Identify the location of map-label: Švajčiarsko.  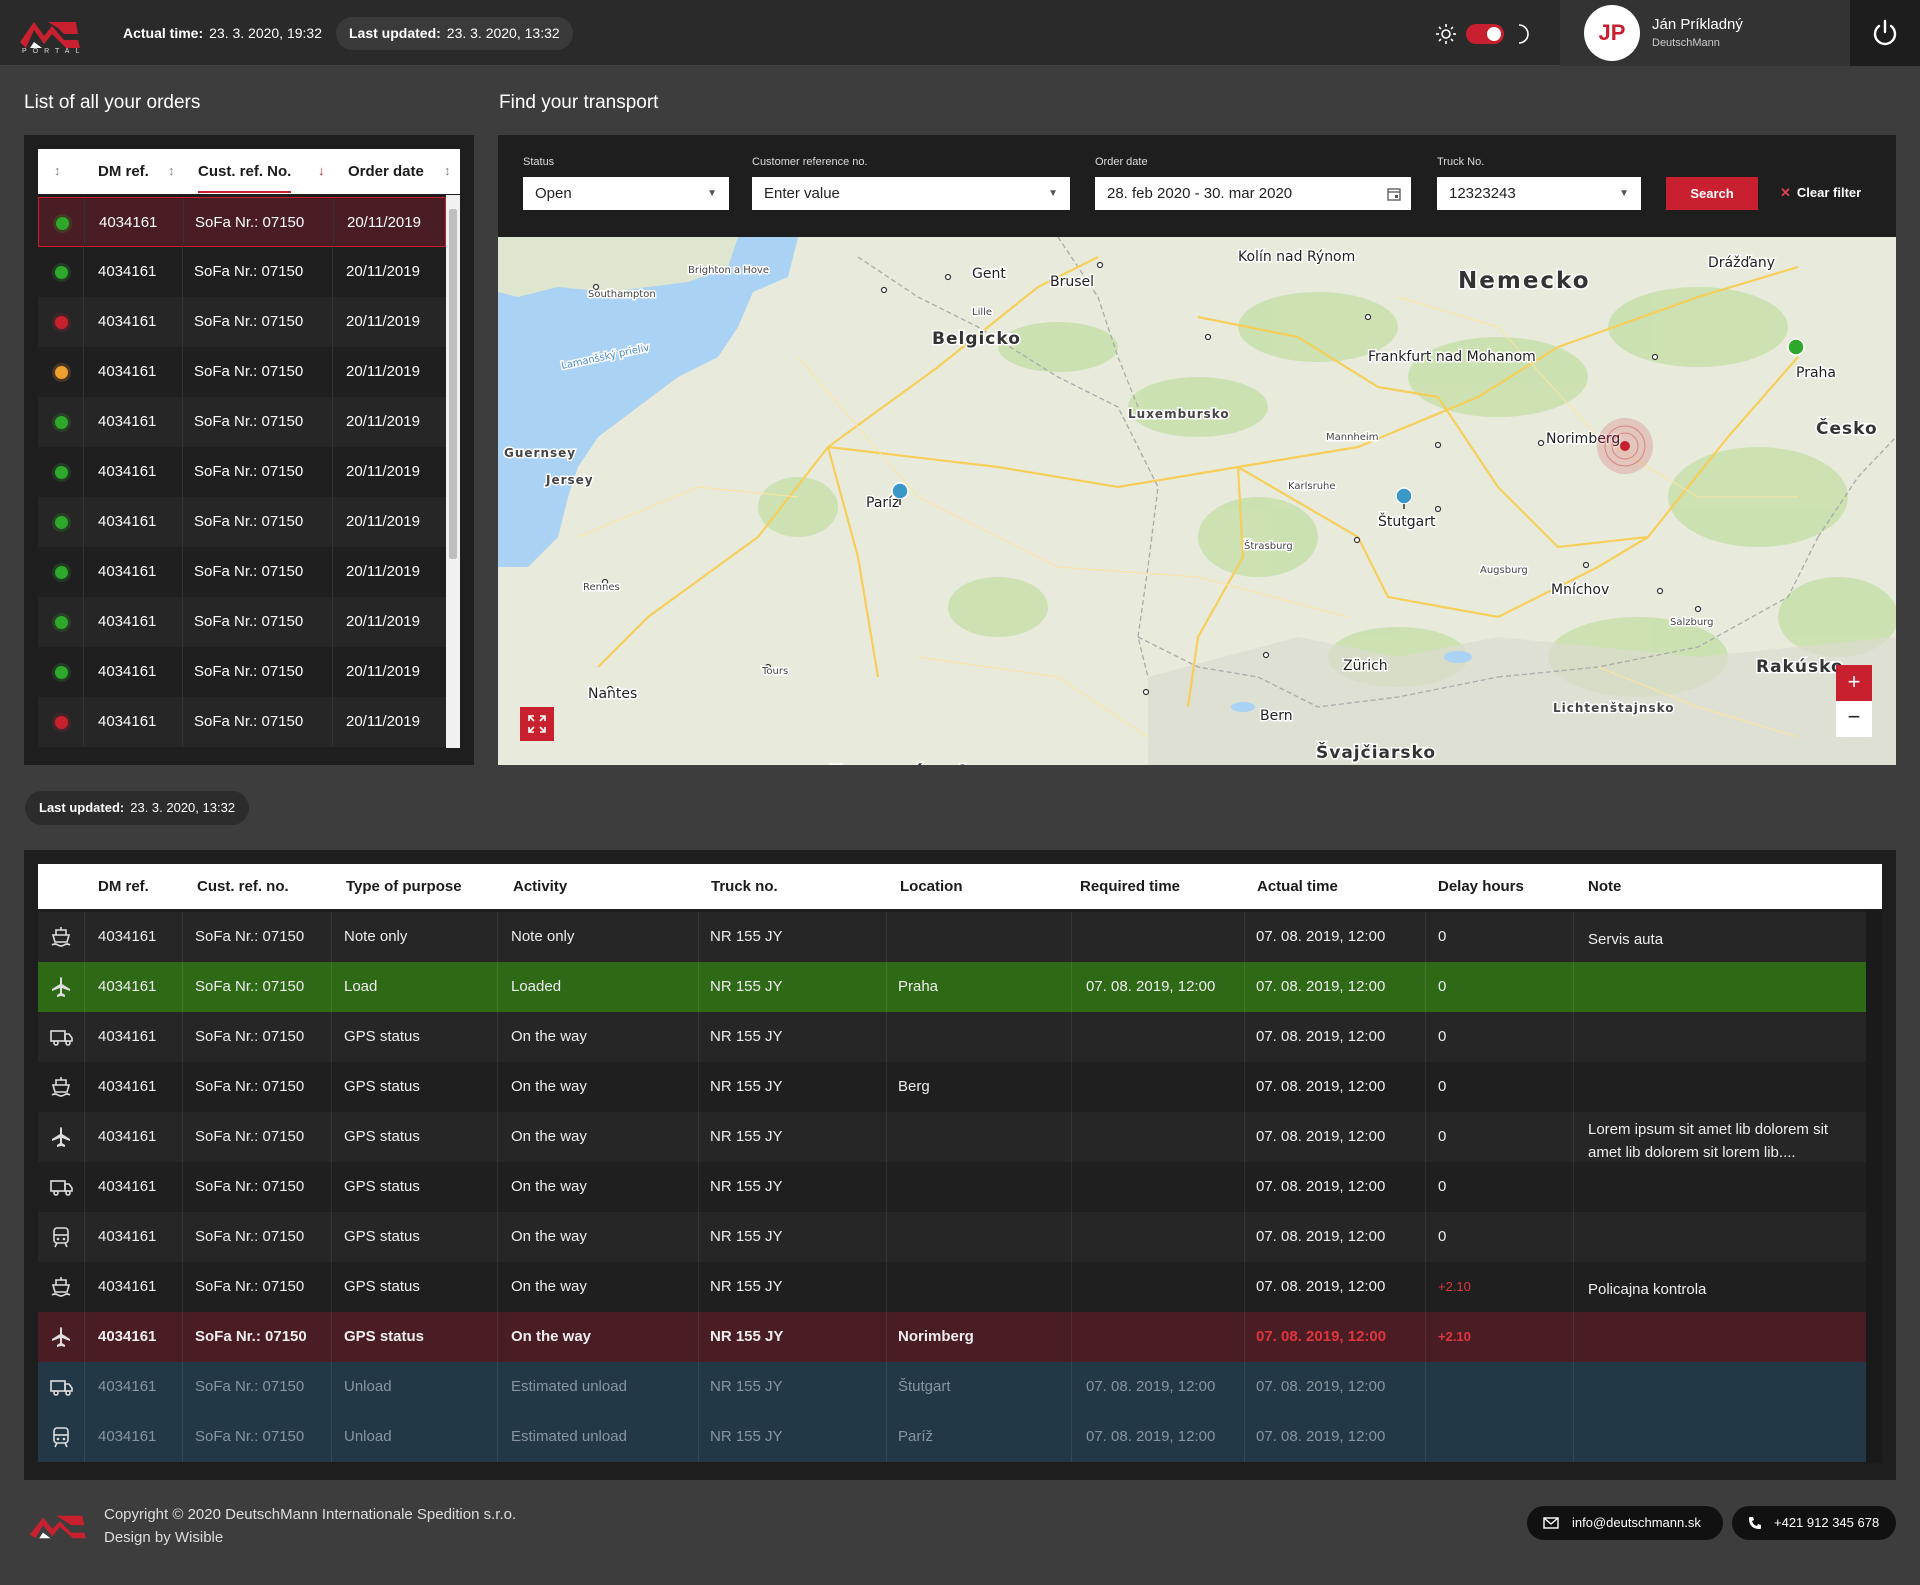
(1376, 752).